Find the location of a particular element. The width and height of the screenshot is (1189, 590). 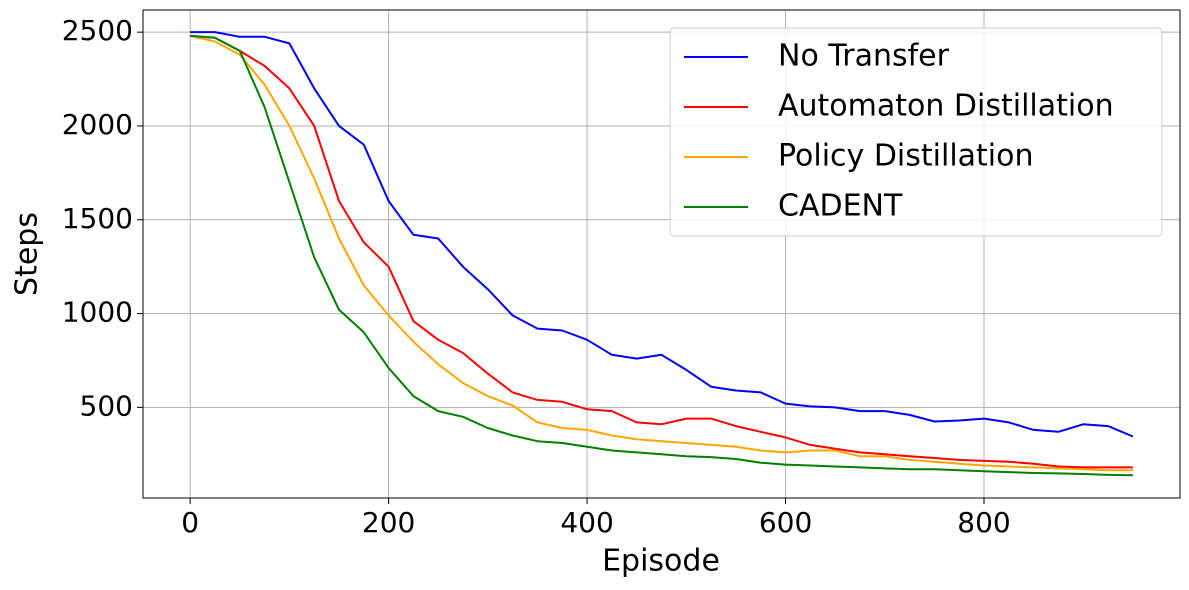

x-tick-label: 200 is located at coordinates (388, 522).